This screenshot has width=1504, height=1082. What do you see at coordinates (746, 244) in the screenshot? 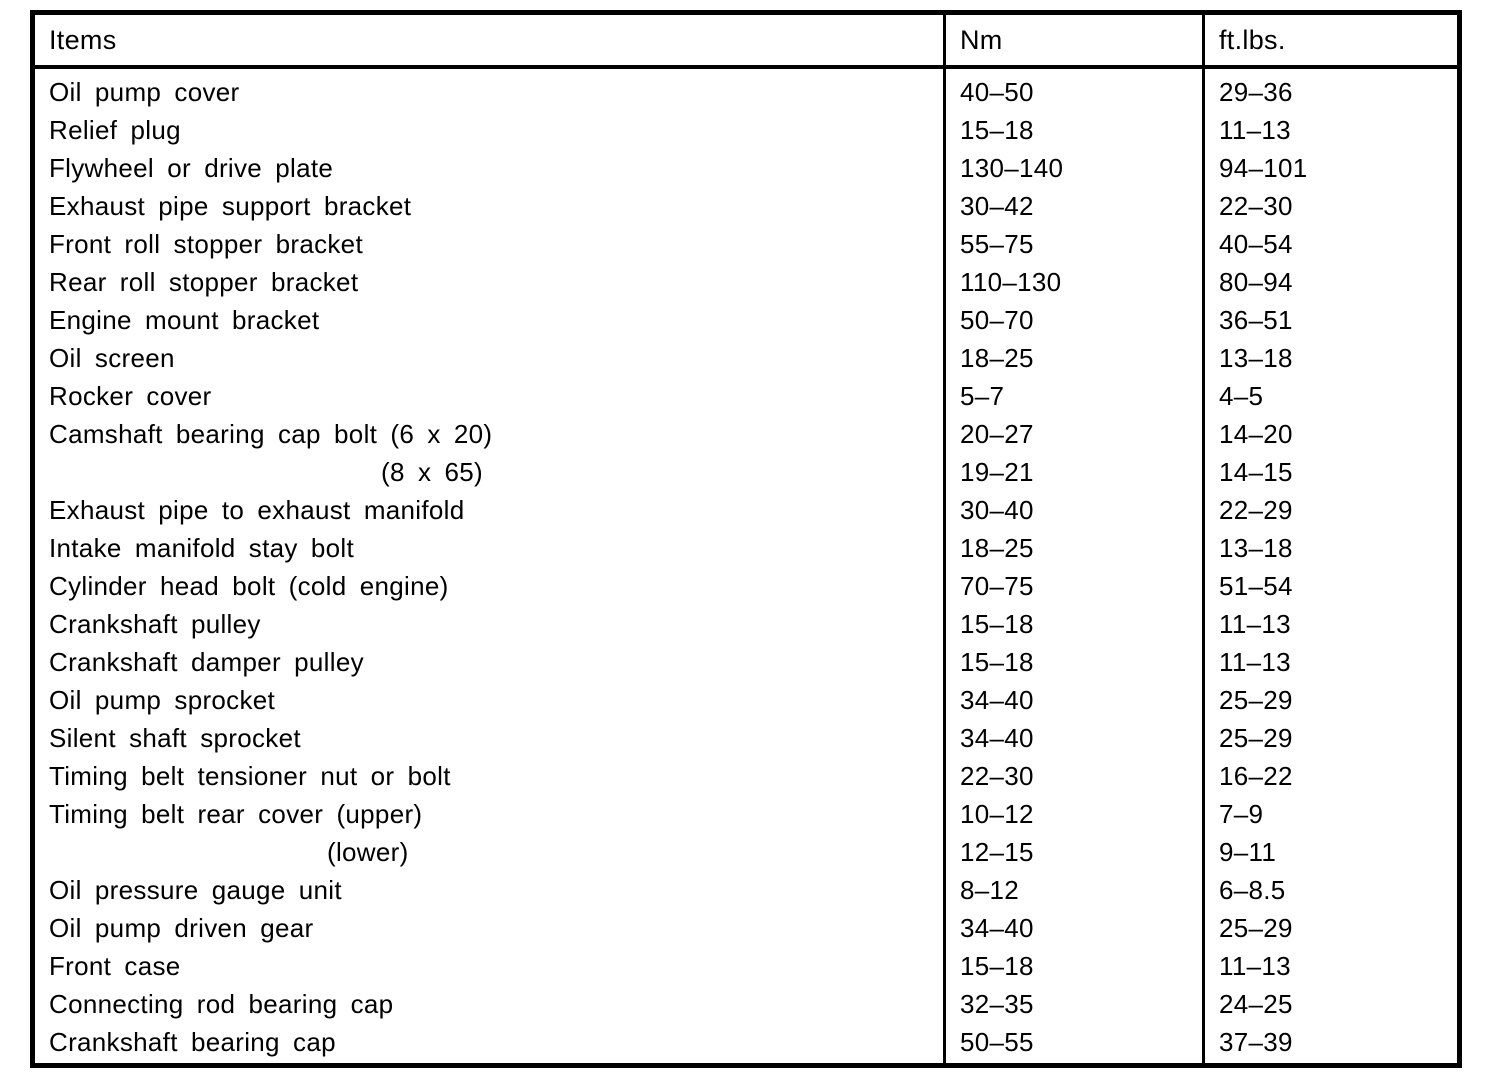
I see `table-row: Front roll stopper bracket 55–75 40–54` at bounding box center [746, 244].